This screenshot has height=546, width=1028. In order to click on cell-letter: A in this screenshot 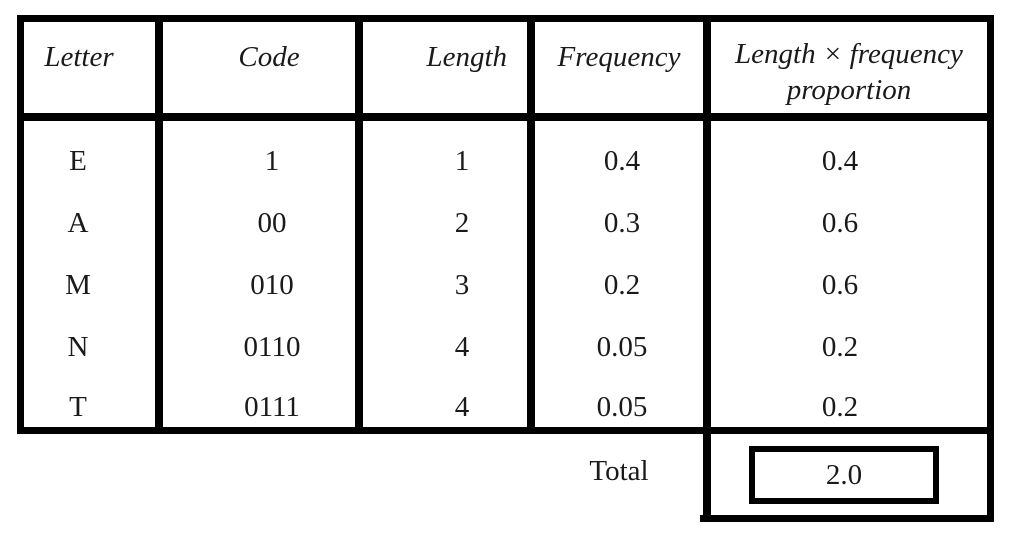, I will do `click(78, 222)`.